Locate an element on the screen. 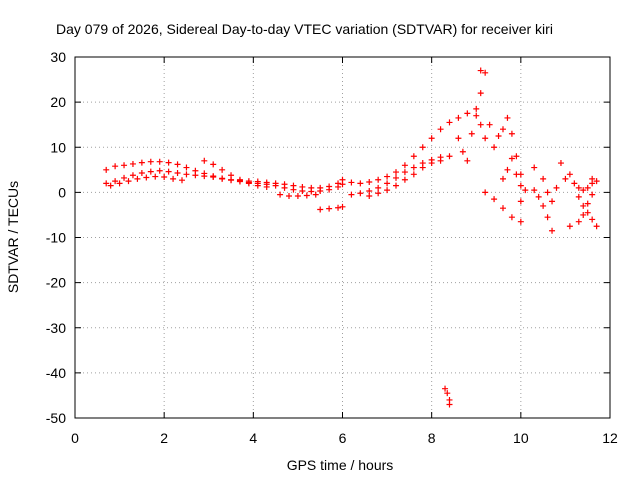 The height and width of the screenshot is (480, 640). y-tick-label: -40 is located at coordinates (56, 373).